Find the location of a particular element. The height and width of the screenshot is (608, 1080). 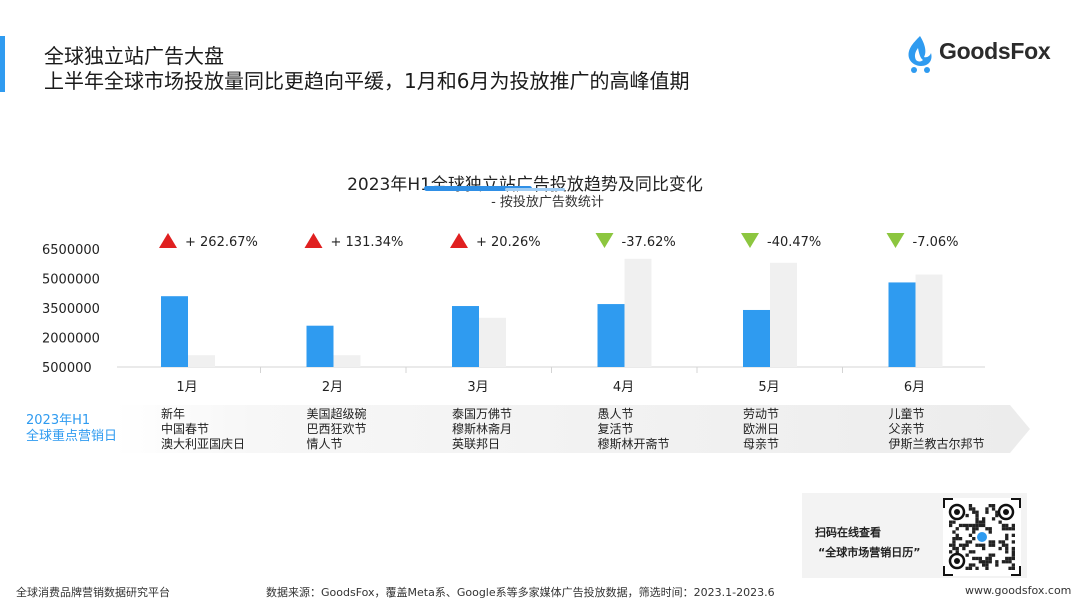

yoy-change-label: -7.06% is located at coordinates (936, 242).